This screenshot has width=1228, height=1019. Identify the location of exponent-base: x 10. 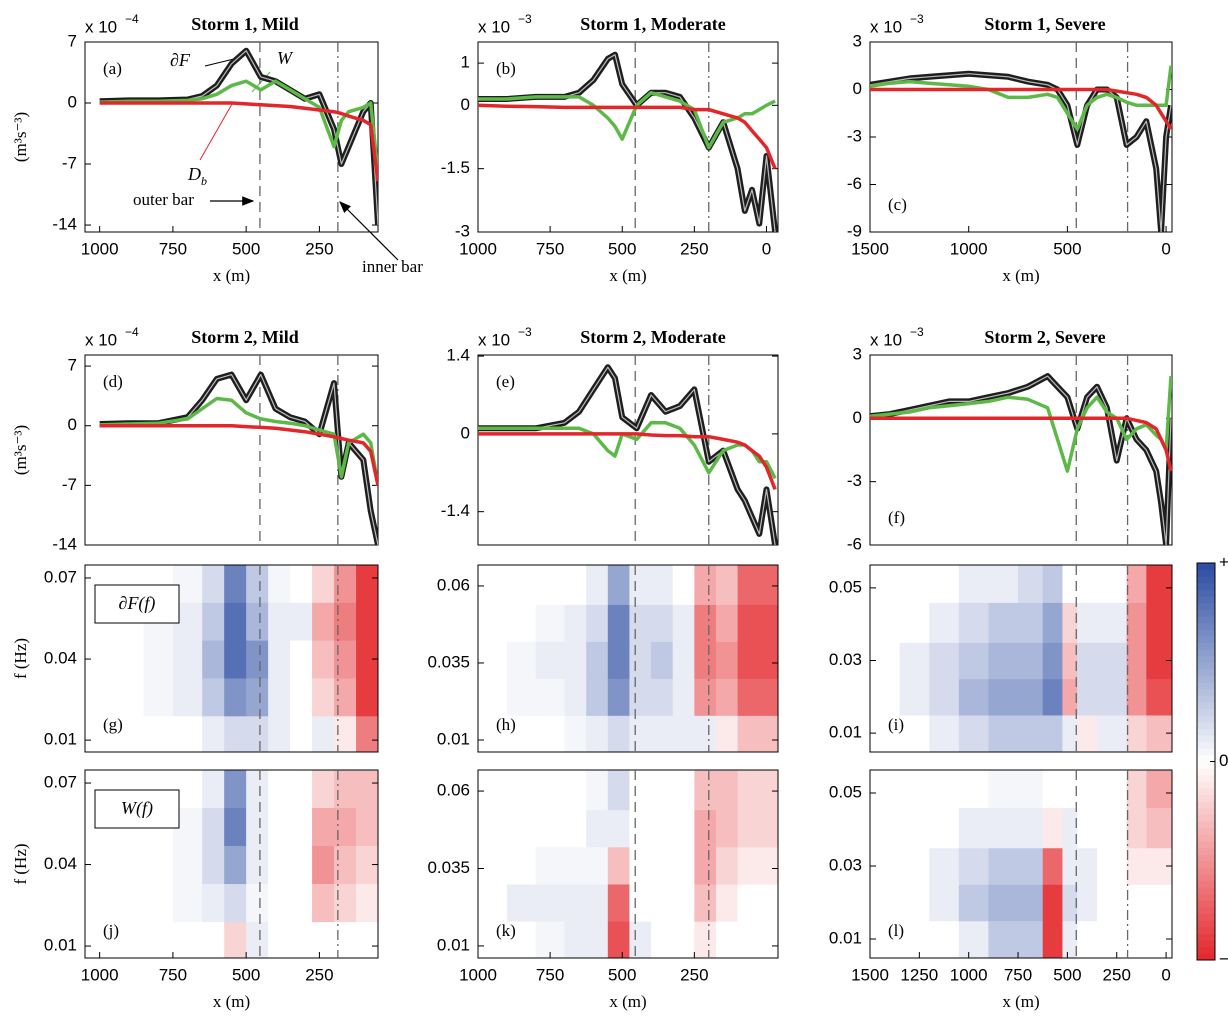
(494, 26).